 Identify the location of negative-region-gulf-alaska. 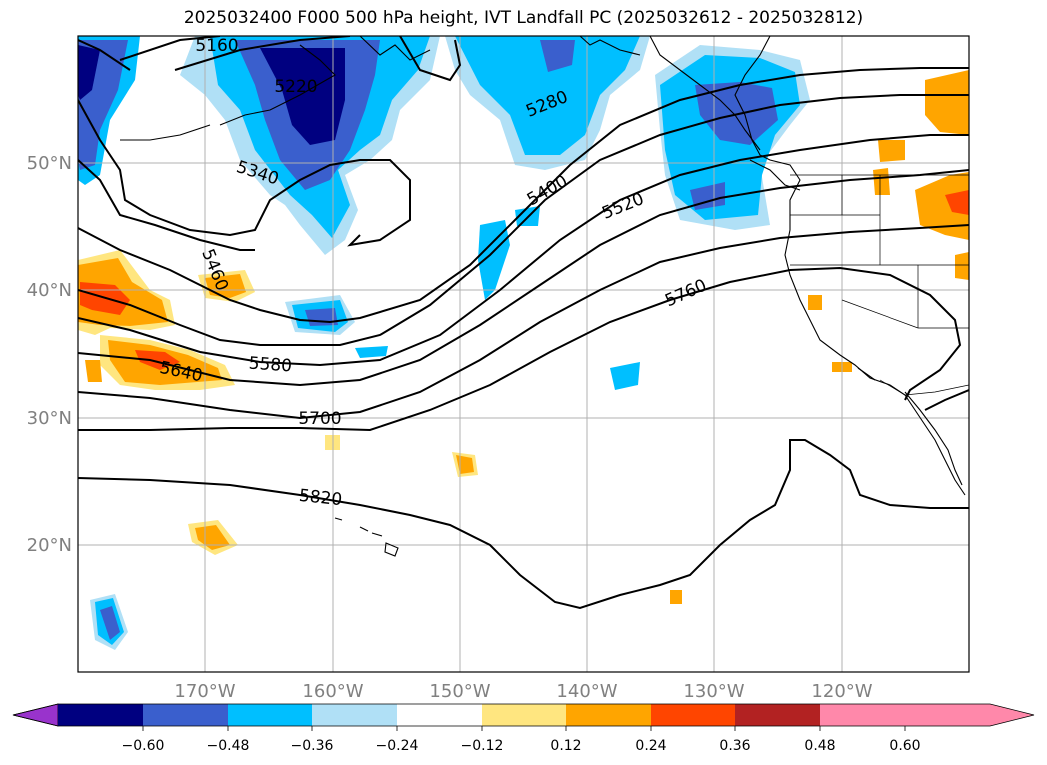
(310, 145).